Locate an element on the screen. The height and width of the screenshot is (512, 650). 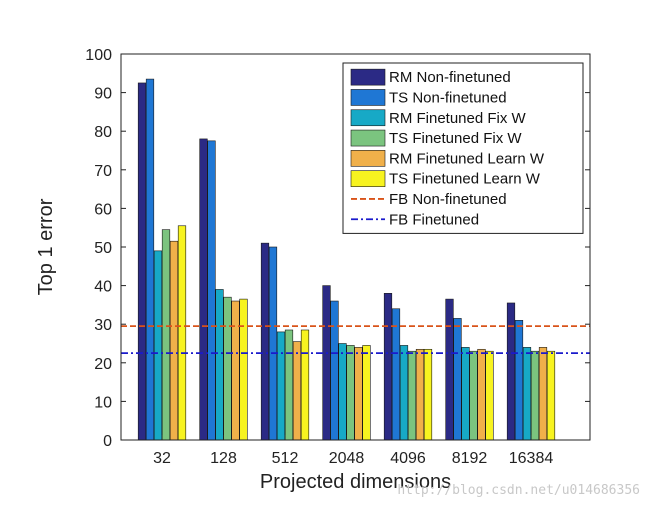
x-axis-ticks: 32 128 512 2048 4096 8192 16384 is located at coordinates (353, 451).